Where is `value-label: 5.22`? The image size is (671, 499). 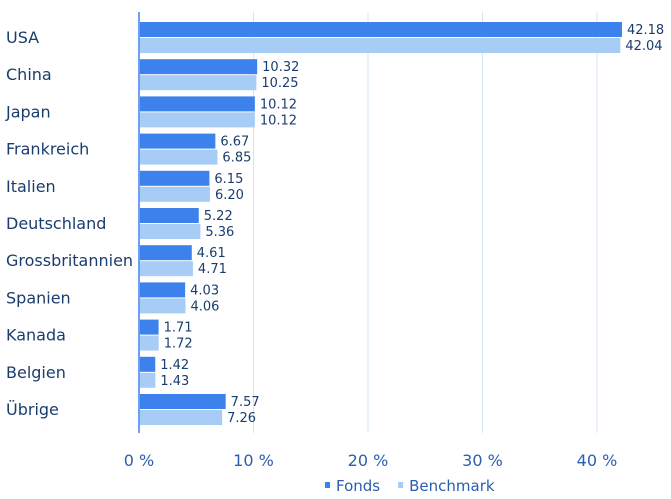
value-label: 5.22 is located at coordinates (218, 216).